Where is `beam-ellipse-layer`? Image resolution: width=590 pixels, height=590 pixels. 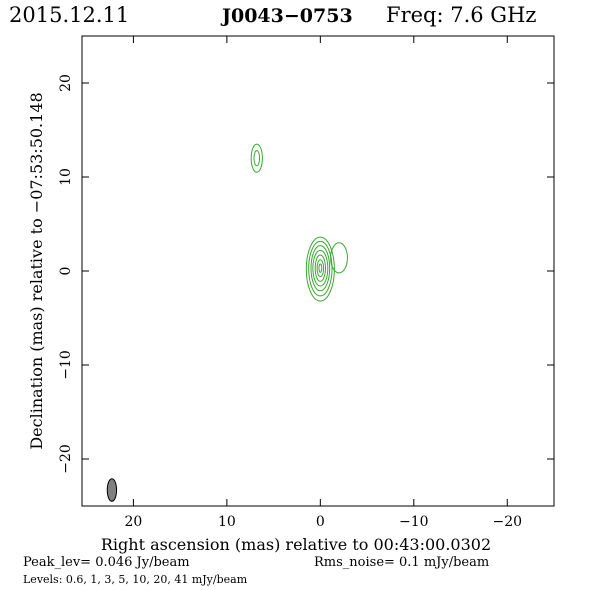
beam-ellipse-layer is located at coordinates (112, 490).